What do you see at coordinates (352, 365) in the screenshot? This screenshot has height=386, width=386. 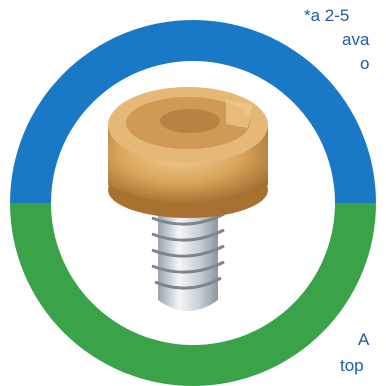 I see `side-text-line-5: top` at bounding box center [352, 365].